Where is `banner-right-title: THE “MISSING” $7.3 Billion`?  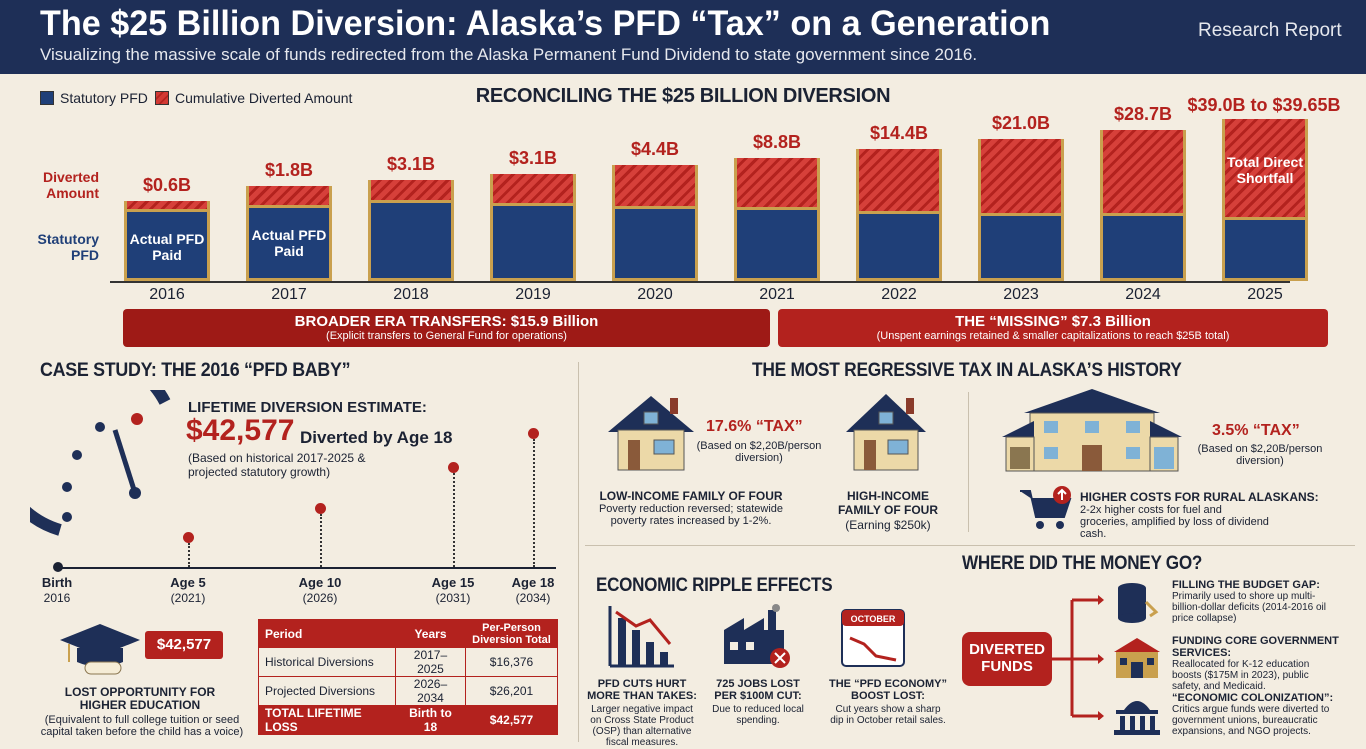
banner-right-title: THE “MISSING” $7.3 Billion is located at coordinates (1053, 321).